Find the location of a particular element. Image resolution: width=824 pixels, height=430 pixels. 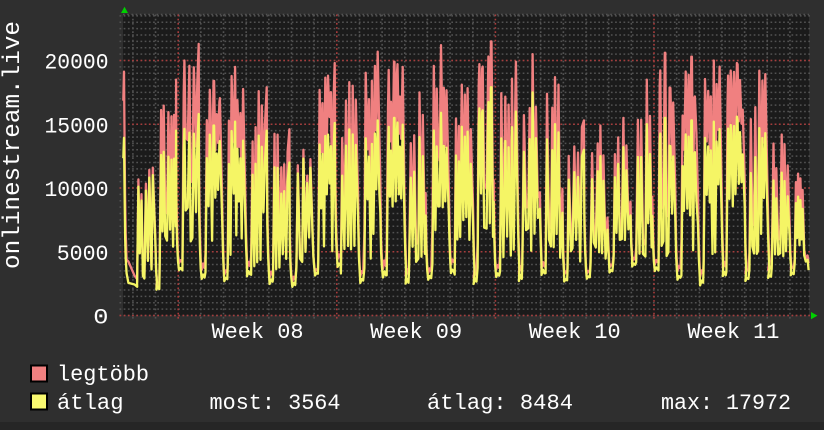

svg-text: Week 08 is located at coordinates (258, 332).